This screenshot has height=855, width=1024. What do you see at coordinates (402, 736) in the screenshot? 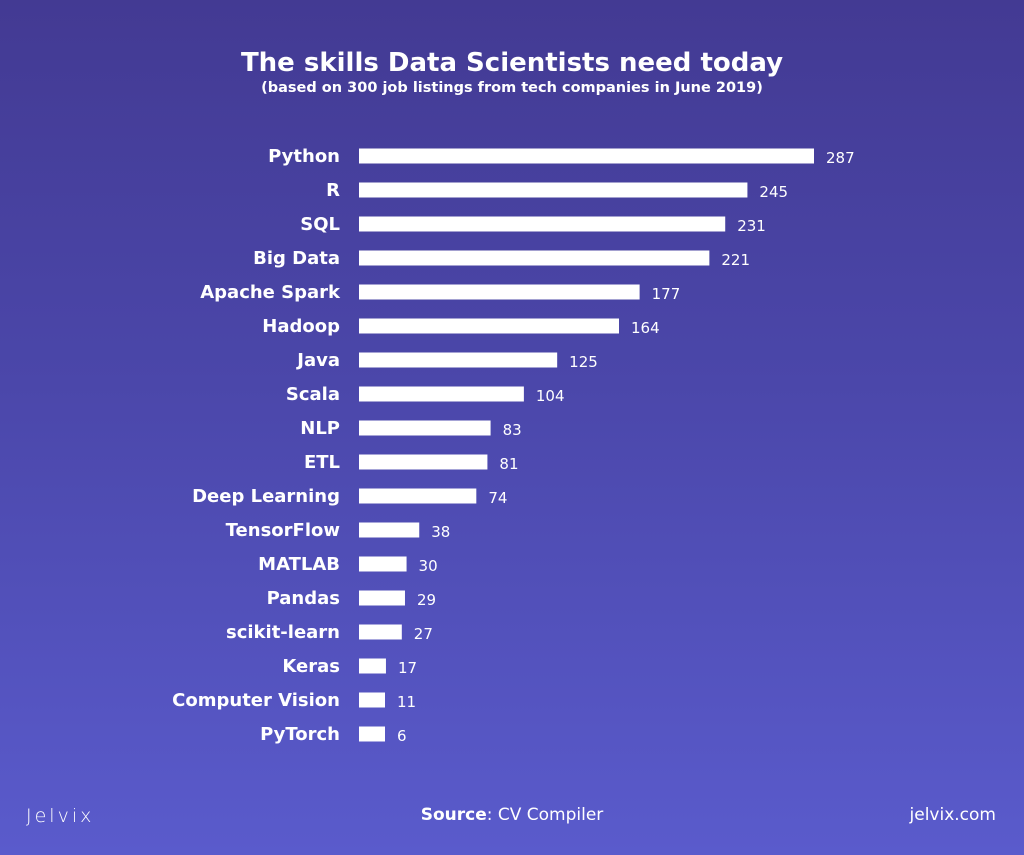
I see `value-label: 6` at bounding box center [402, 736].